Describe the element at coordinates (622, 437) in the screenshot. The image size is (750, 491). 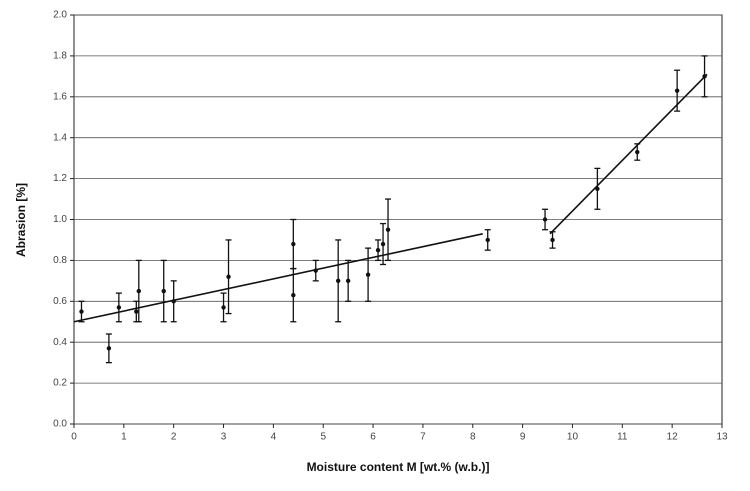
I see `x-tick-label: 11` at that location.